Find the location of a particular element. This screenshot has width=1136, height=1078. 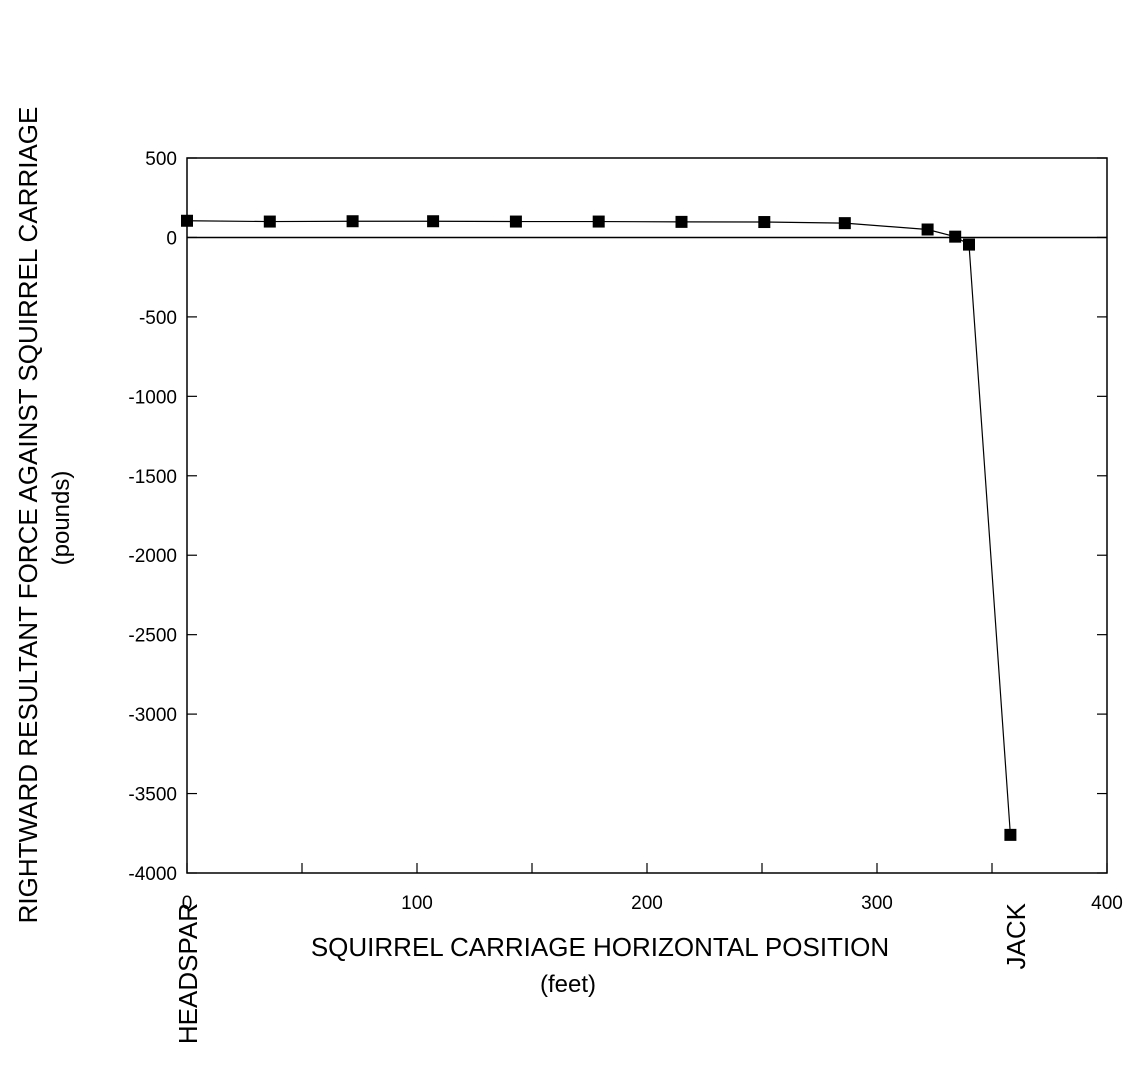

y-tick-label: -1000 is located at coordinates (152, 397).